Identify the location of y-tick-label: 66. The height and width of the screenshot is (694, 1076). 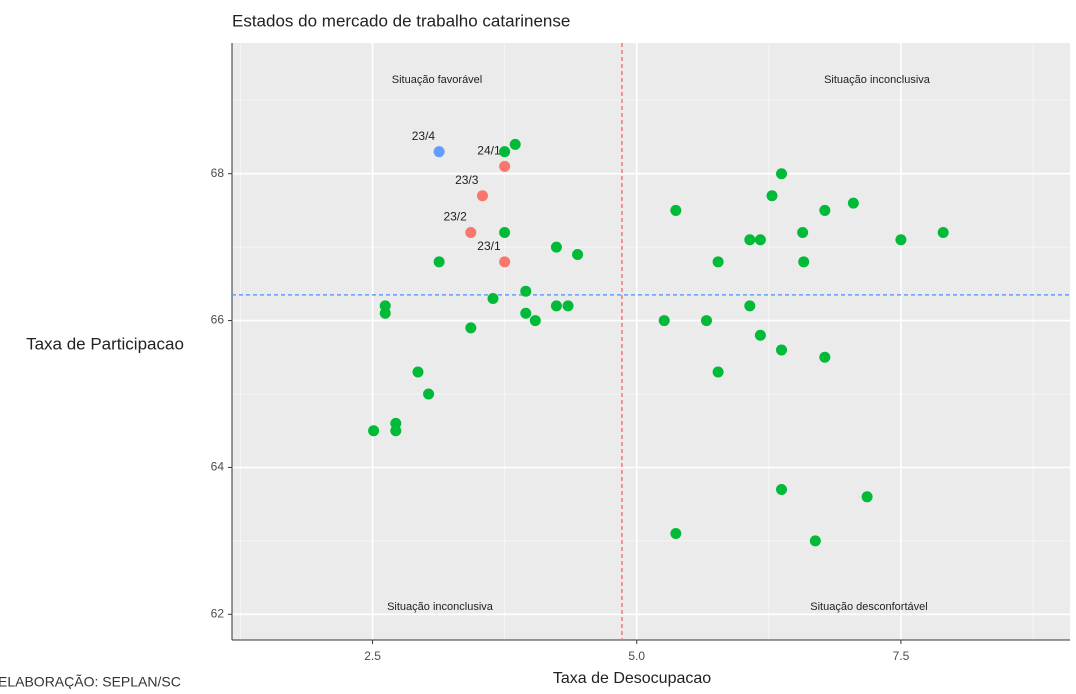
(218, 320).